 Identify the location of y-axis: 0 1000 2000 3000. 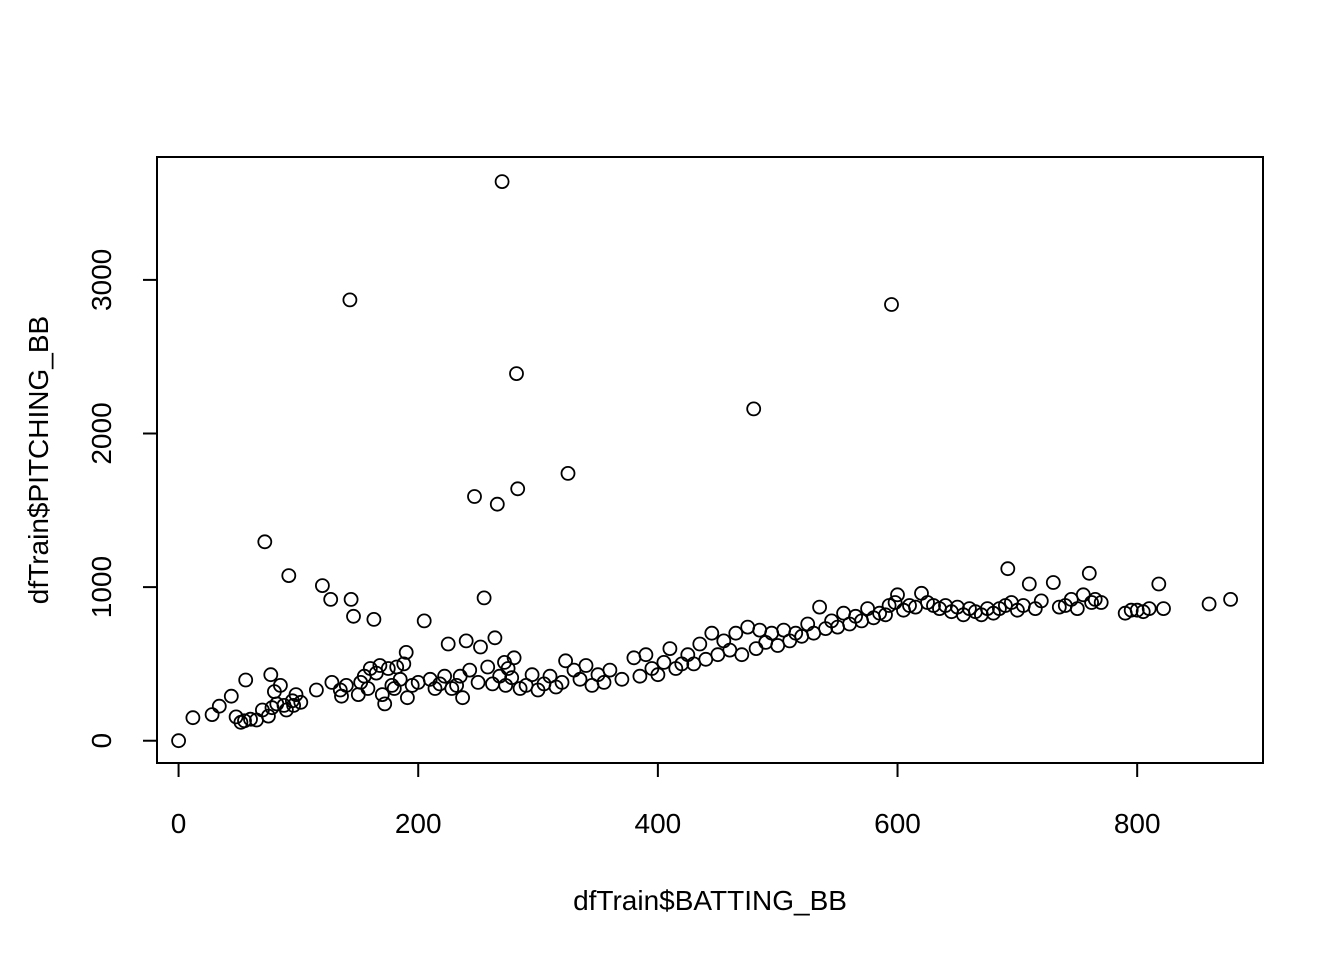
(122, 499).